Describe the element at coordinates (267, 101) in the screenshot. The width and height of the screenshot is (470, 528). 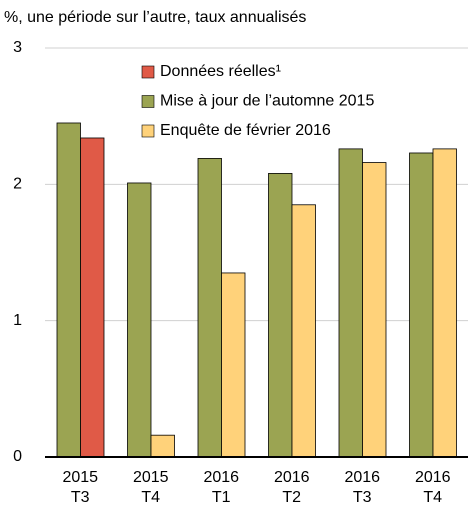
I see `legend-label: Mise à jour de l’automne 2015` at that location.